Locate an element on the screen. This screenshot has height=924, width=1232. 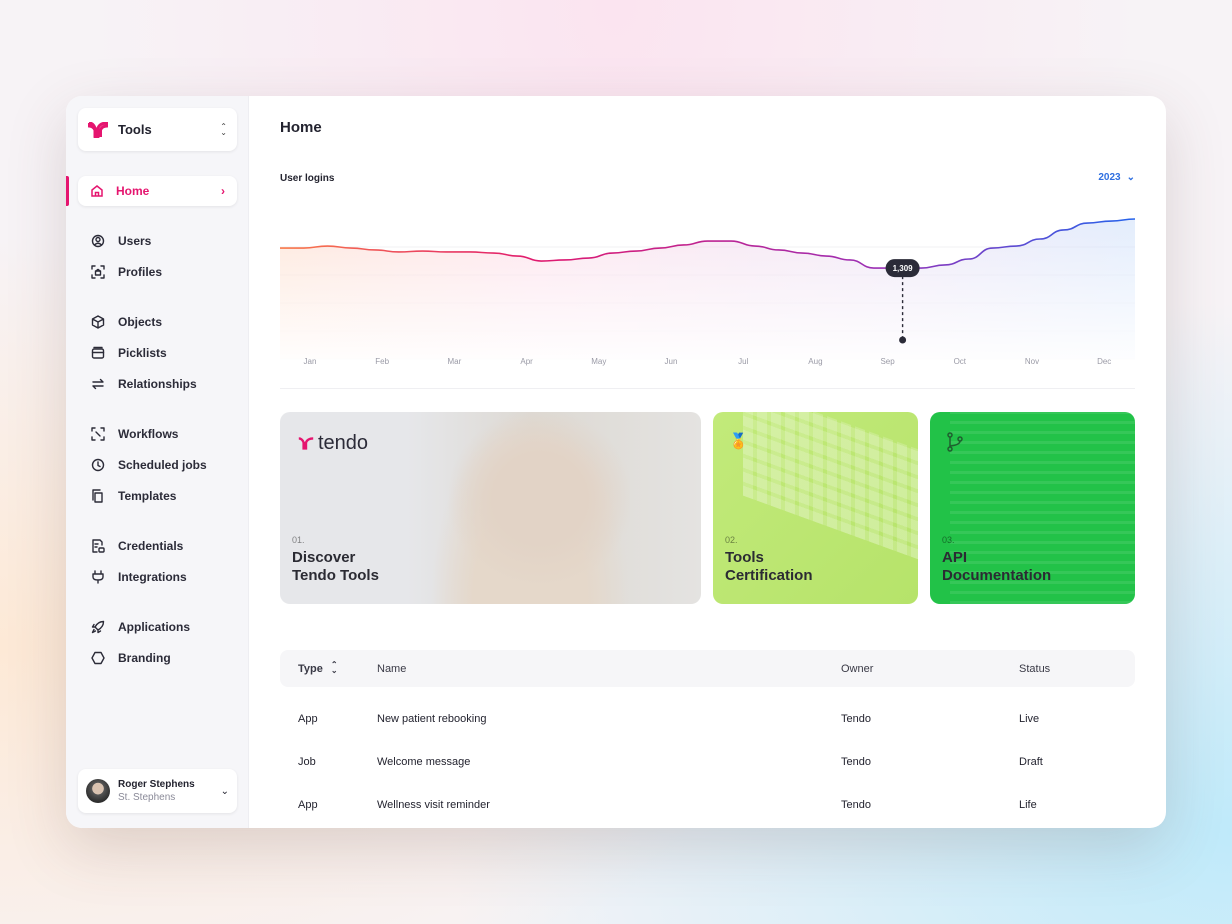
sidebar-group: Credentials Integrations is located at coordinates (148, 561).